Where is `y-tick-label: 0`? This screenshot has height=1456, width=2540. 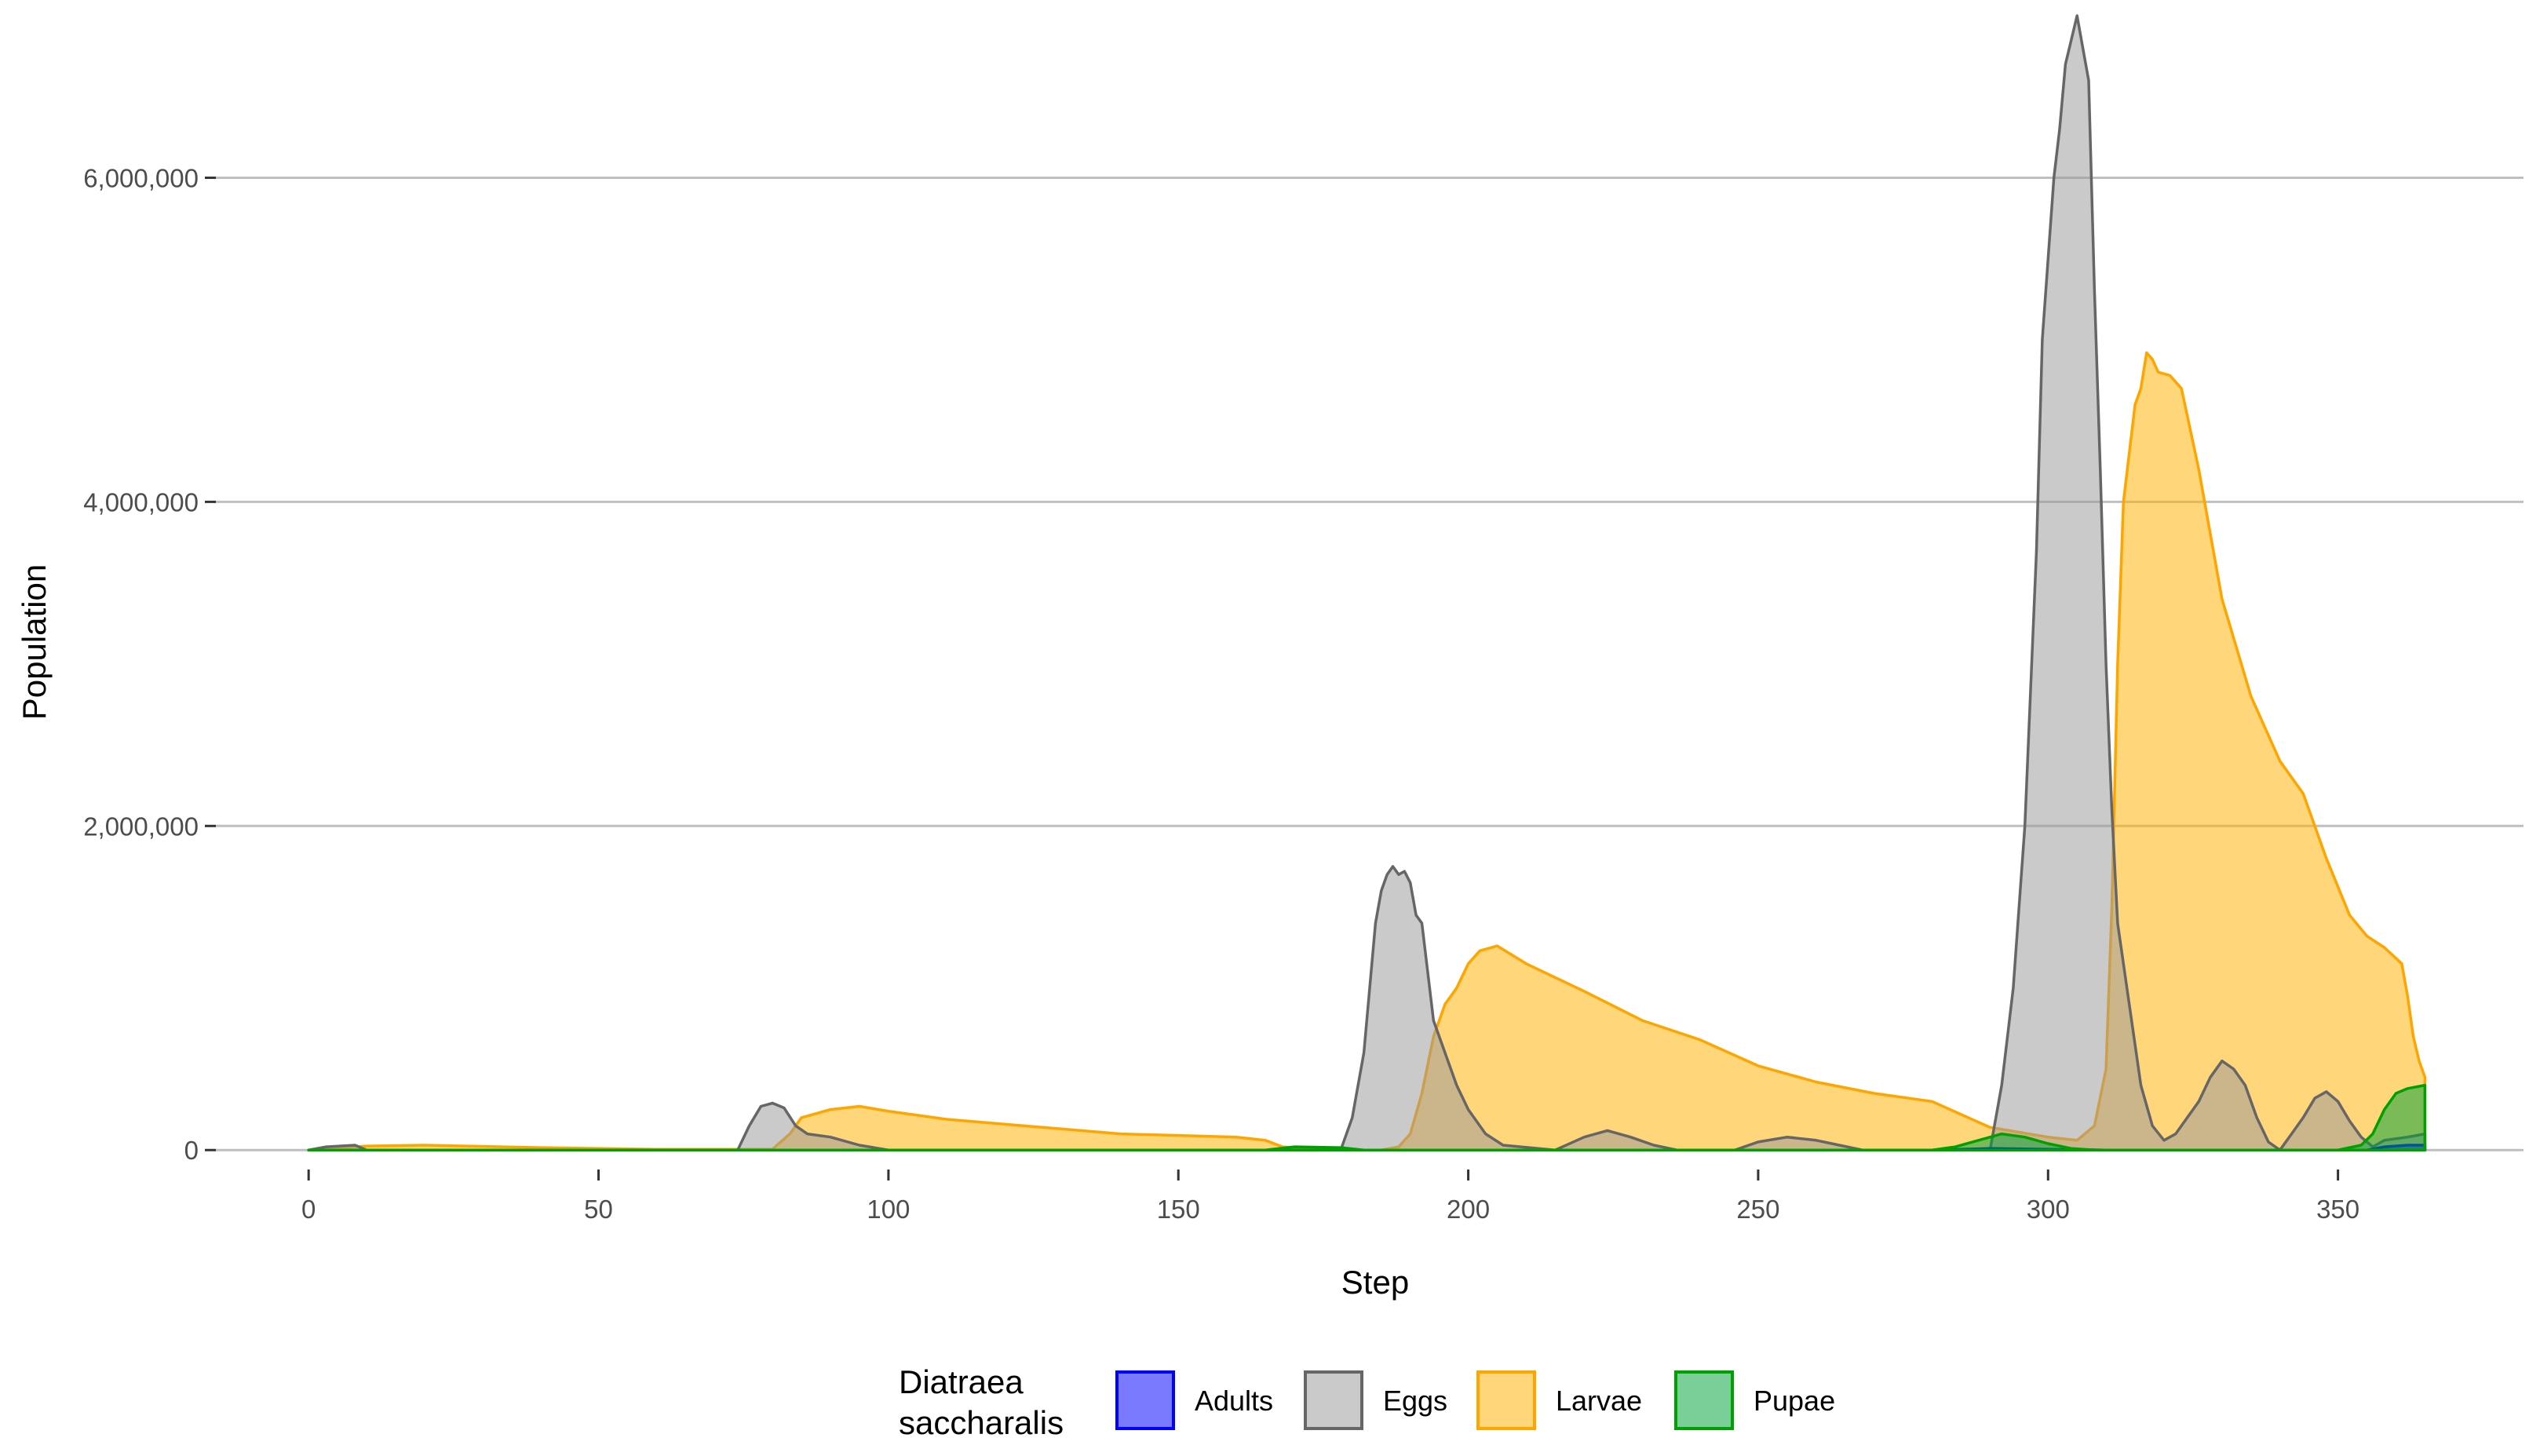 y-tick-label: 0 is located at coordinates (191, 1150).